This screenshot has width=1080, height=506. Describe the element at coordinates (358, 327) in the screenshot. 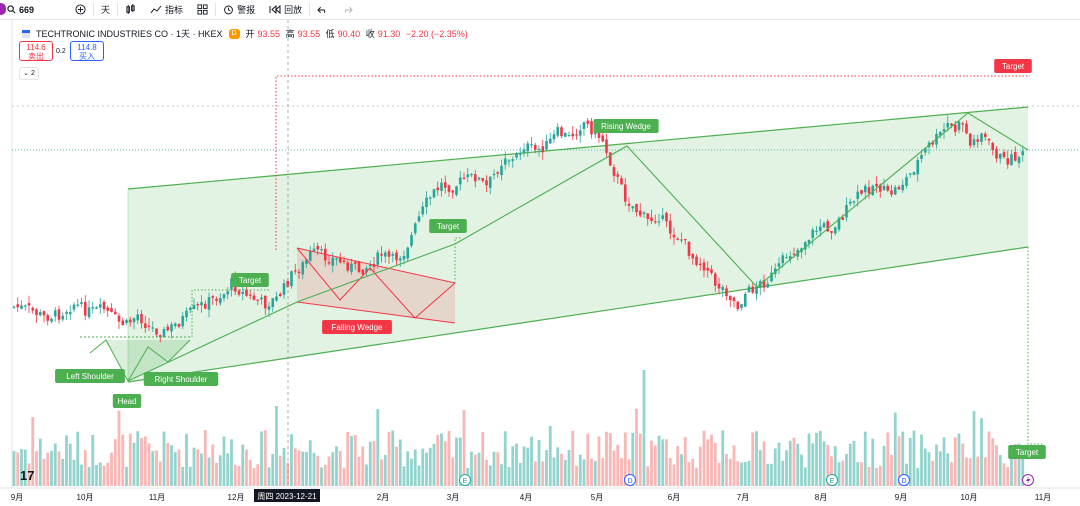

I see `falling-wedge-tag-text: Falling Wedge` at that location.